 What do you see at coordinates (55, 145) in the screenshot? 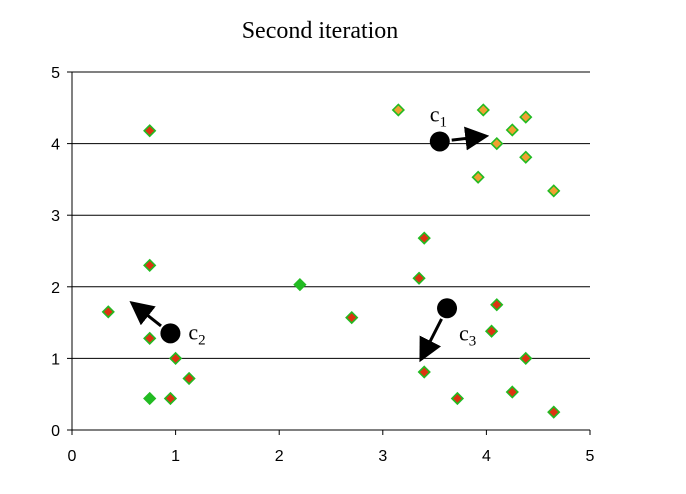
I see `y-tick-label: 4` at bounding box center [55, 145].